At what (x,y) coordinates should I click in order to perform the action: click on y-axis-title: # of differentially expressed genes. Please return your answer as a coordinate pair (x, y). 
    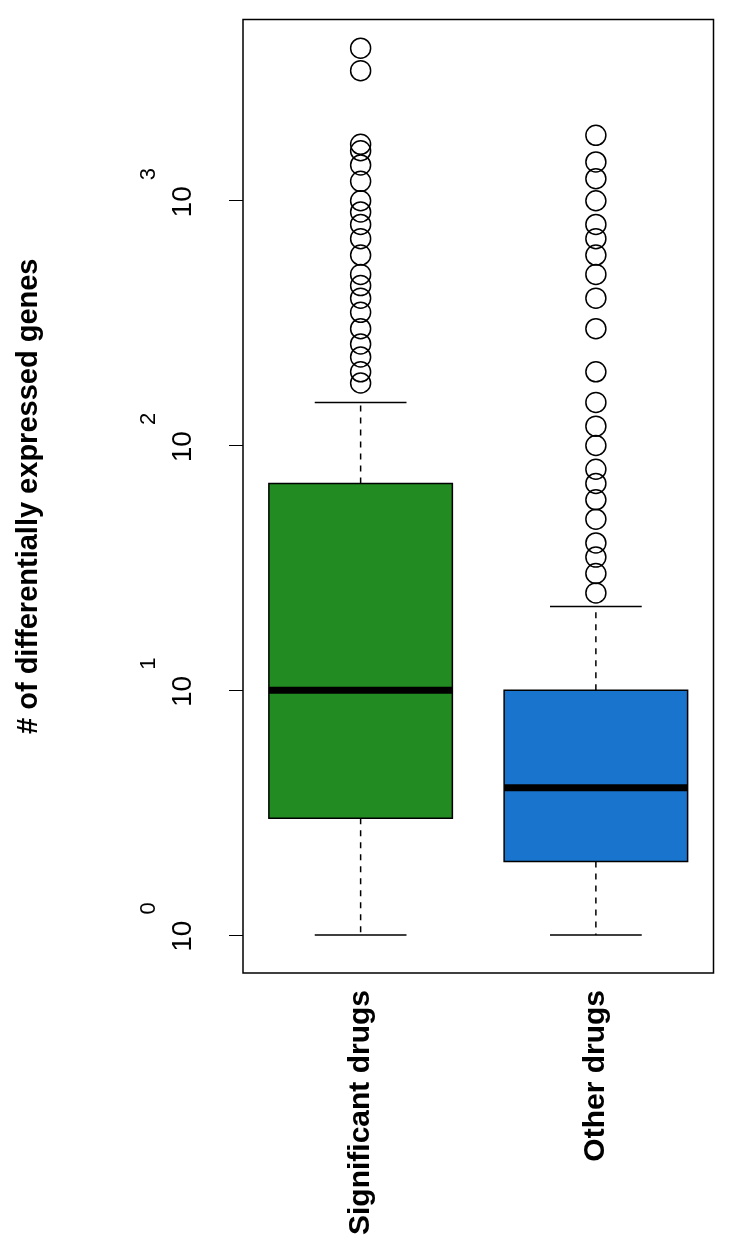
    Looking at the image, I should click on (27, 496).